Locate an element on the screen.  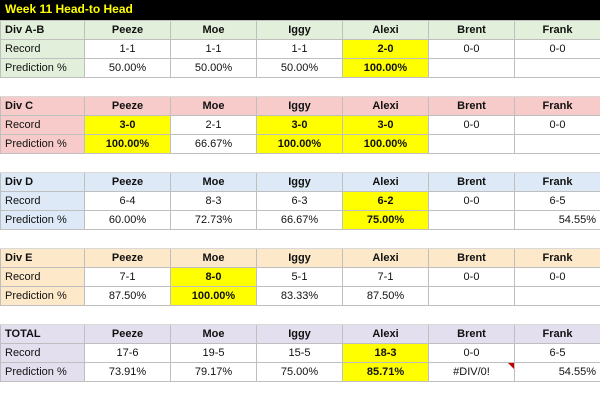
record-cell: 6-3 is located at coordinates (299, 201).